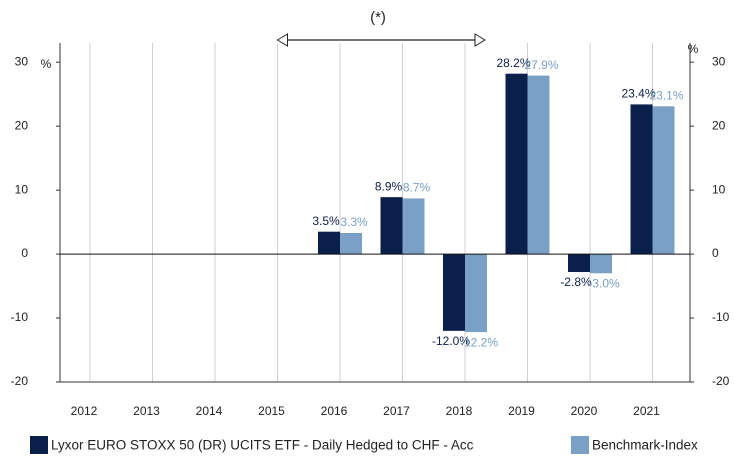  What do you see at coordinates (24, 253) in the screenshot?
I see `y-tick-label: 0` at bounding box center [24, 253].